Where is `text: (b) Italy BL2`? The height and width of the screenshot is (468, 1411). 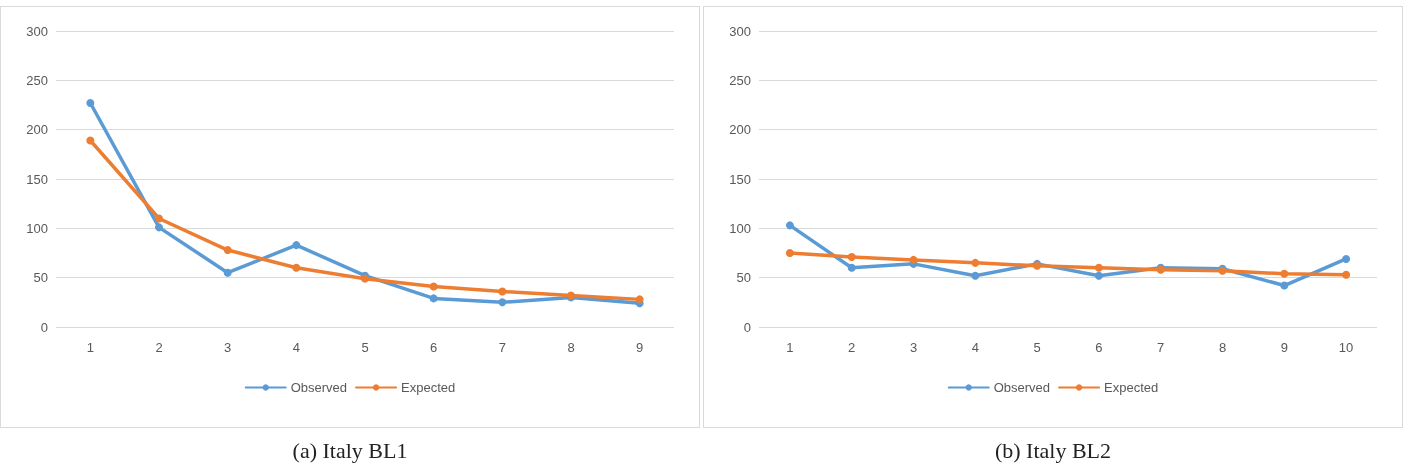 text: (b) Italy BL2 is located at coordinates (1053, 451).